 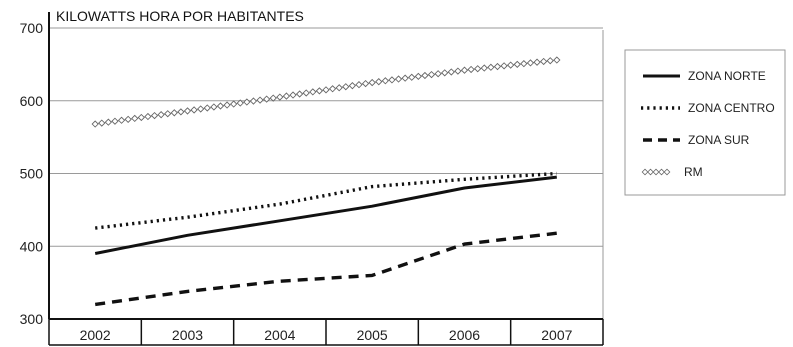 I want to click on chart-title: KILOWATTS HORA POR HABITANTES, so click(x=180, y=16).